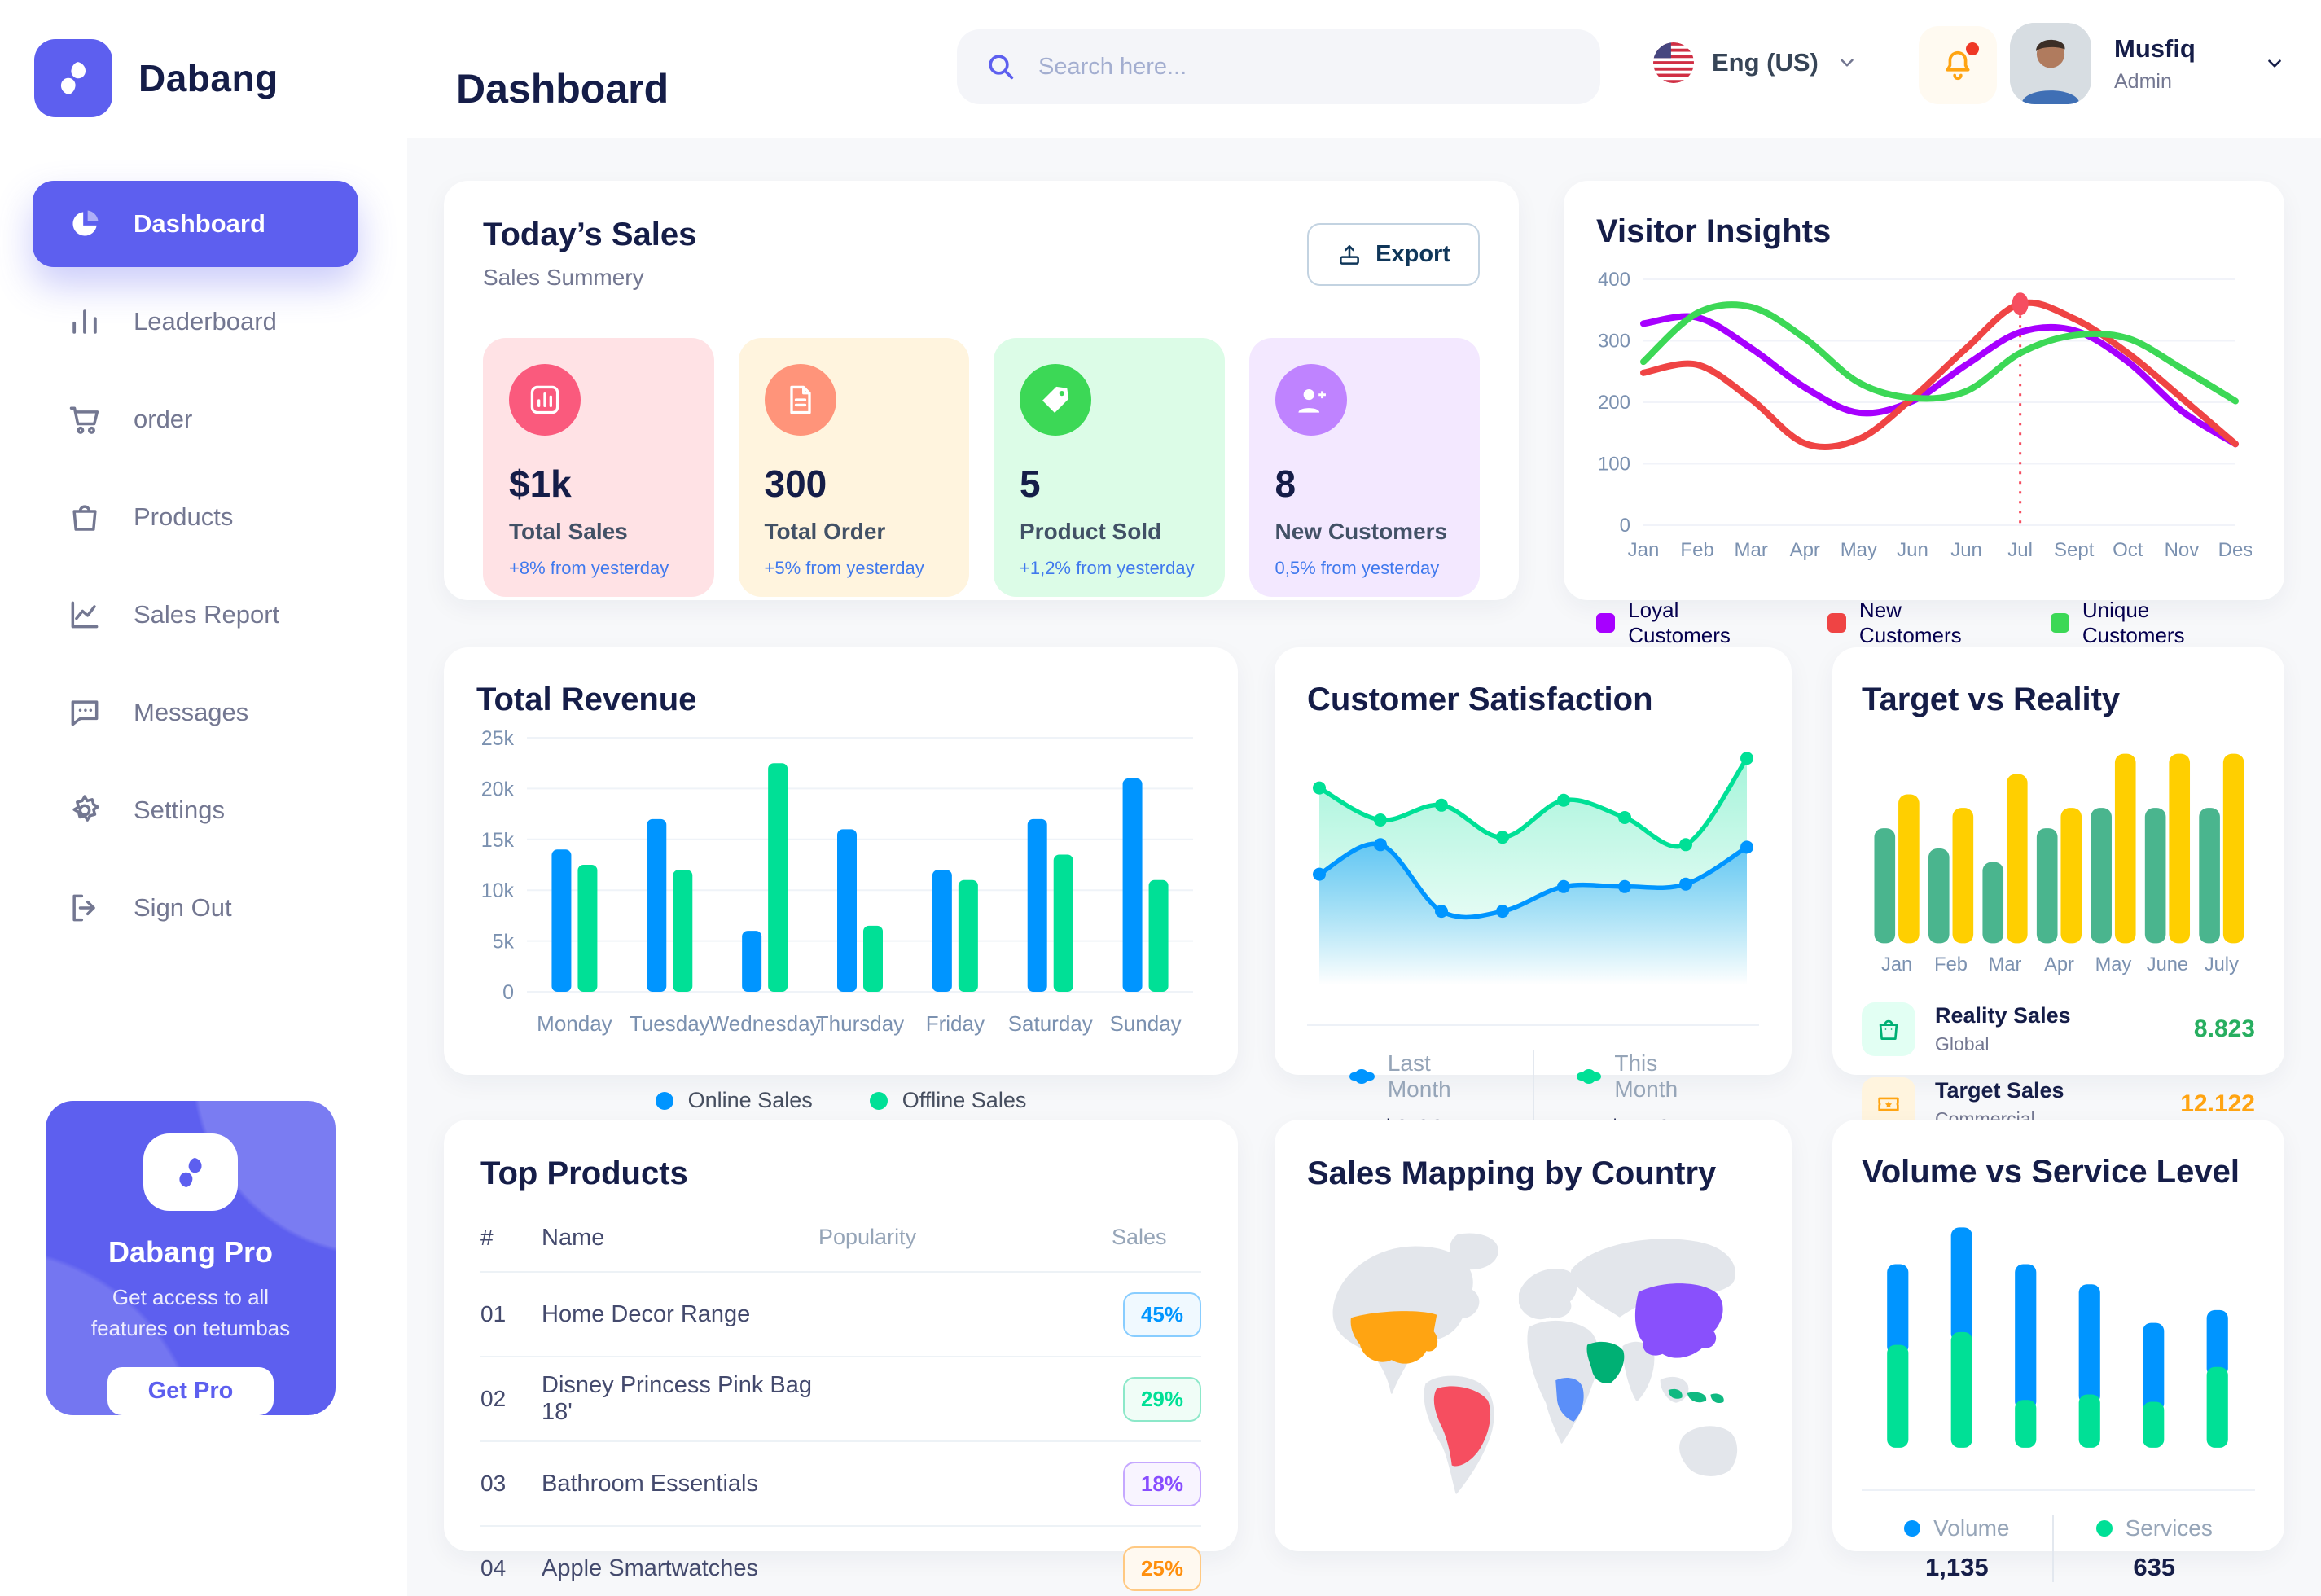  I want to click on user-menu: Musfiq Admin, so click(2147, 63).